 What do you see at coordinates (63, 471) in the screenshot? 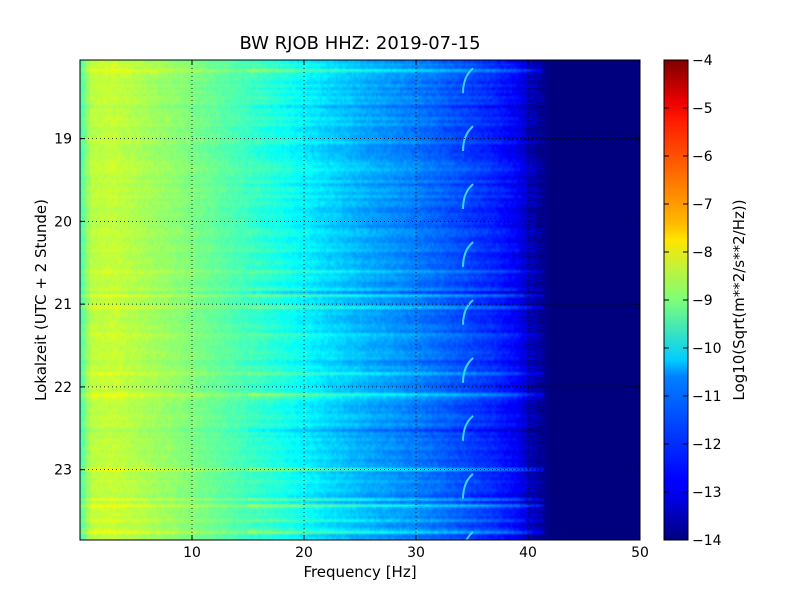
I see `y-tick-label: 23` at bounding box center [63, 471].